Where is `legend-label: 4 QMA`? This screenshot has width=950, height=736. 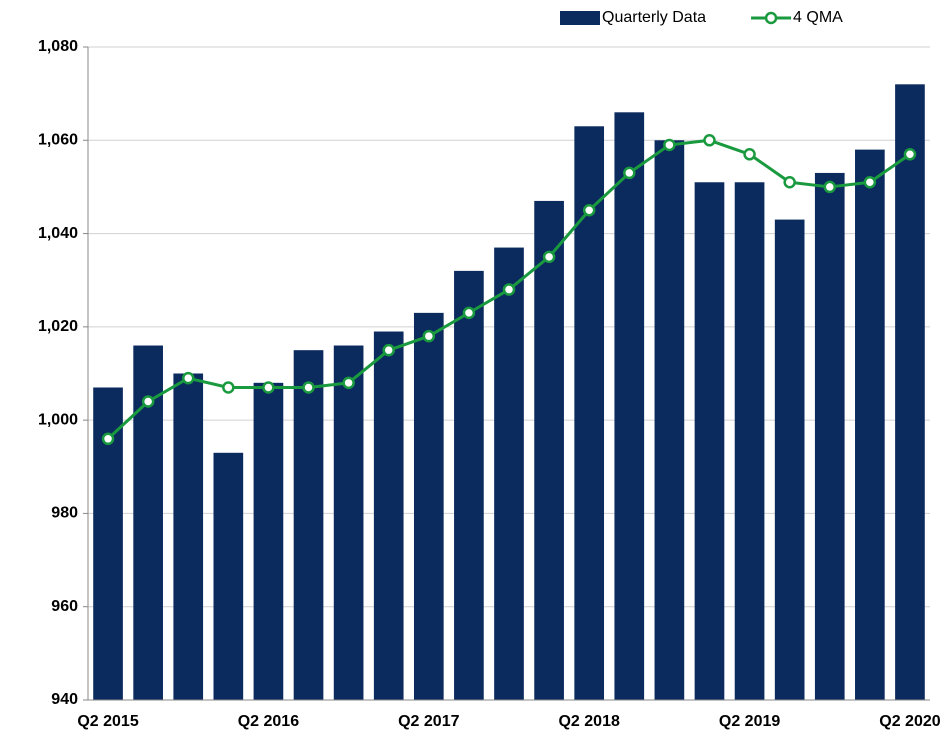
legend-label: 4 QMA is located at coordinates (818, 17).